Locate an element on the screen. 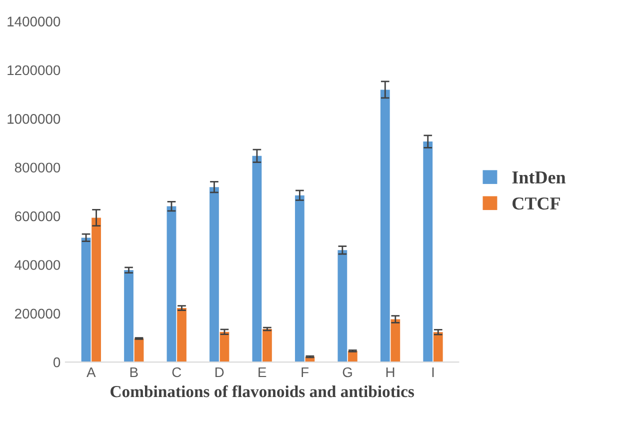  y-tick-label: 1000000 is located at coordinates (34, 119).